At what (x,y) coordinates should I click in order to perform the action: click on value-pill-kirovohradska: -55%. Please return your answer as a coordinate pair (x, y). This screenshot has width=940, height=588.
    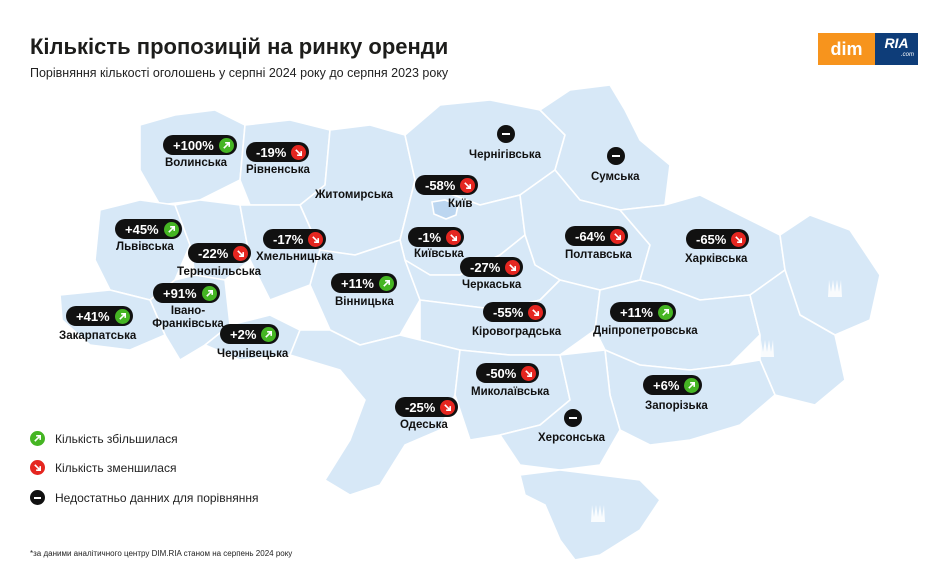
    Looking at the image, I should click on (515, 312).